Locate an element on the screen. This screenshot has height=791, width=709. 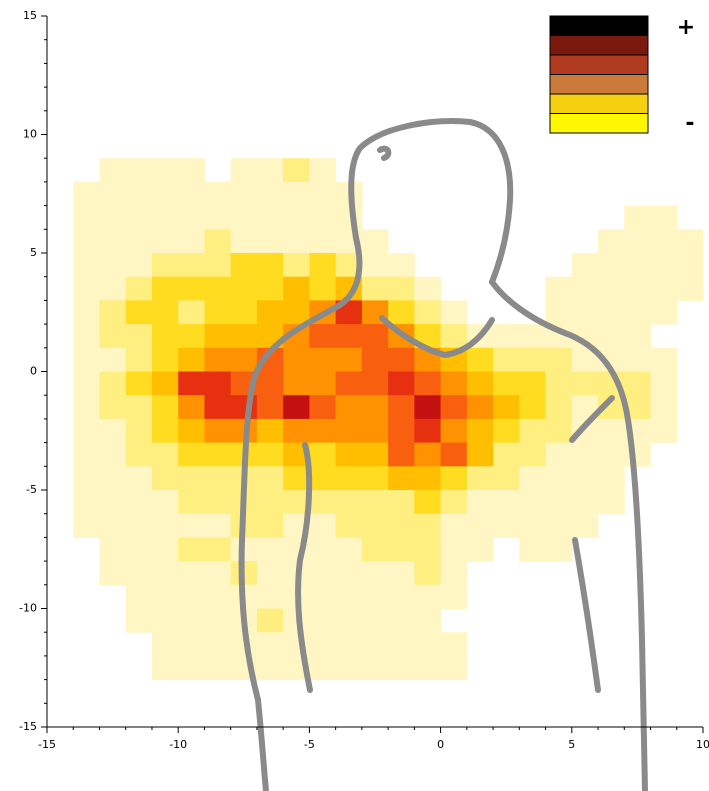
legend-bottom-label: - is located at coordinates (689, 123).